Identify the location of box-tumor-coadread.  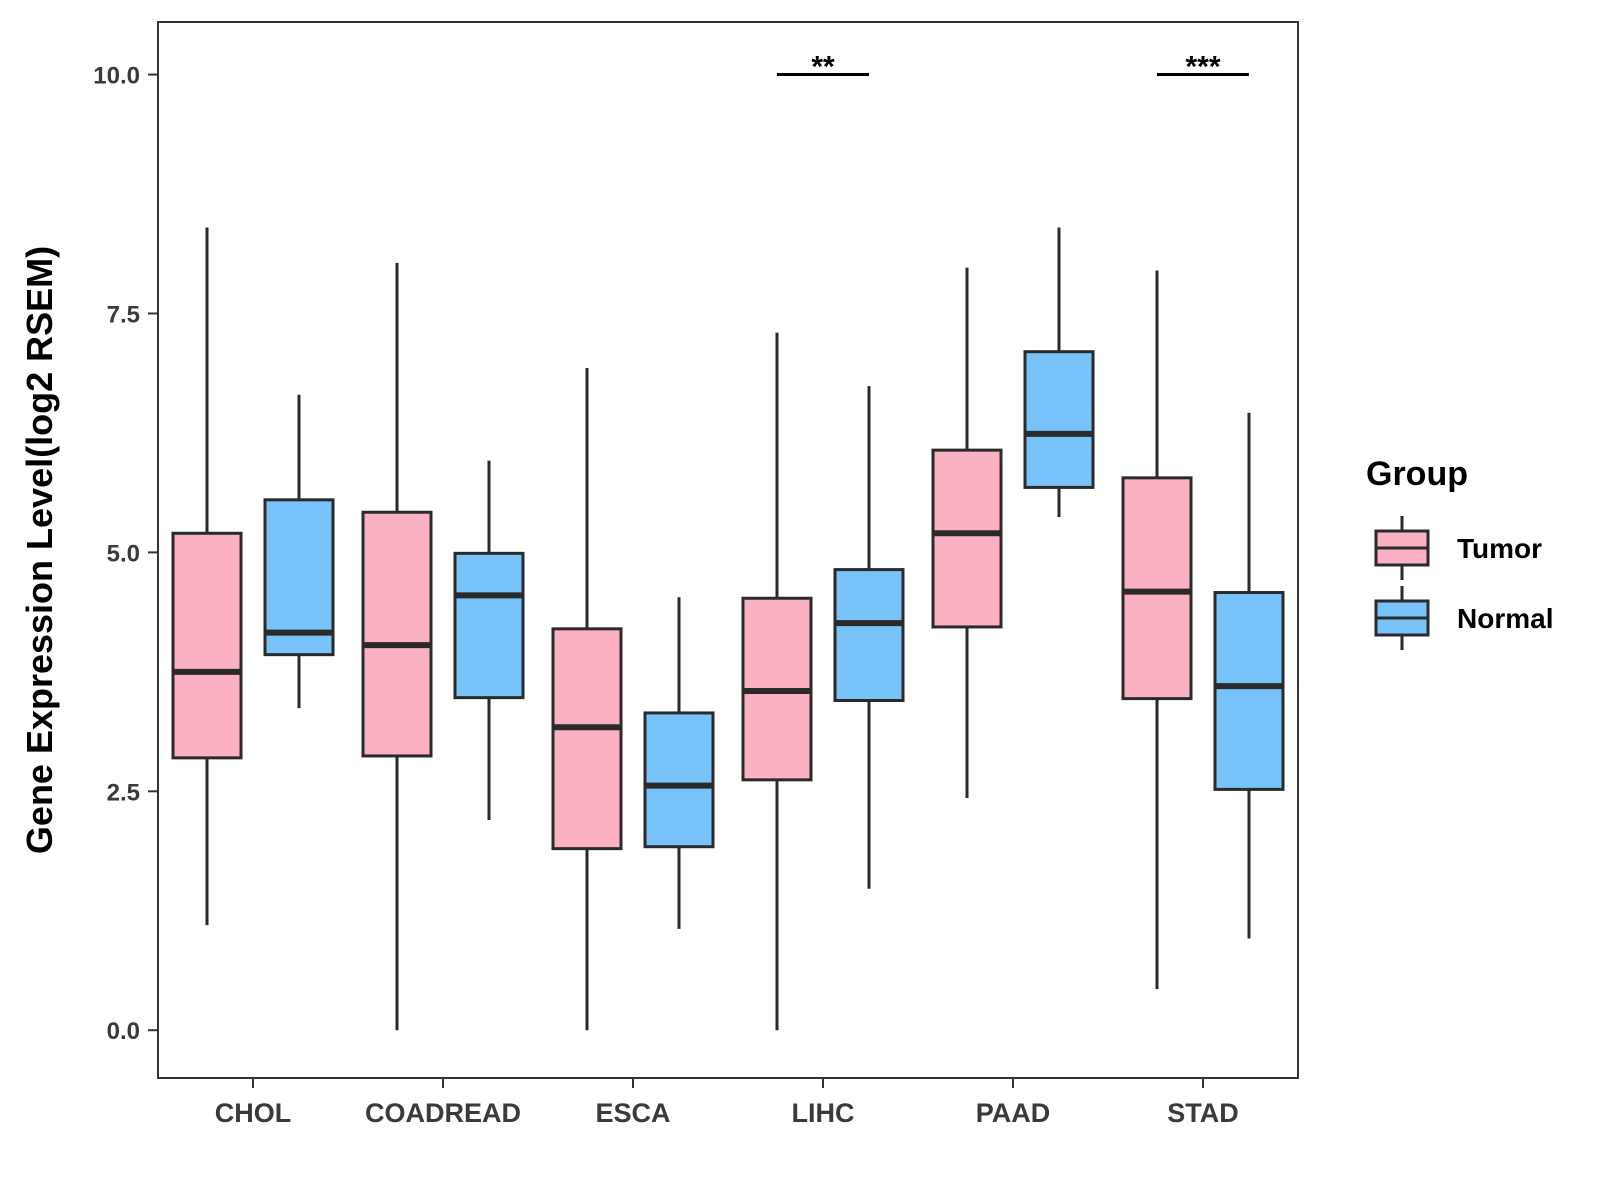
(397, 646).